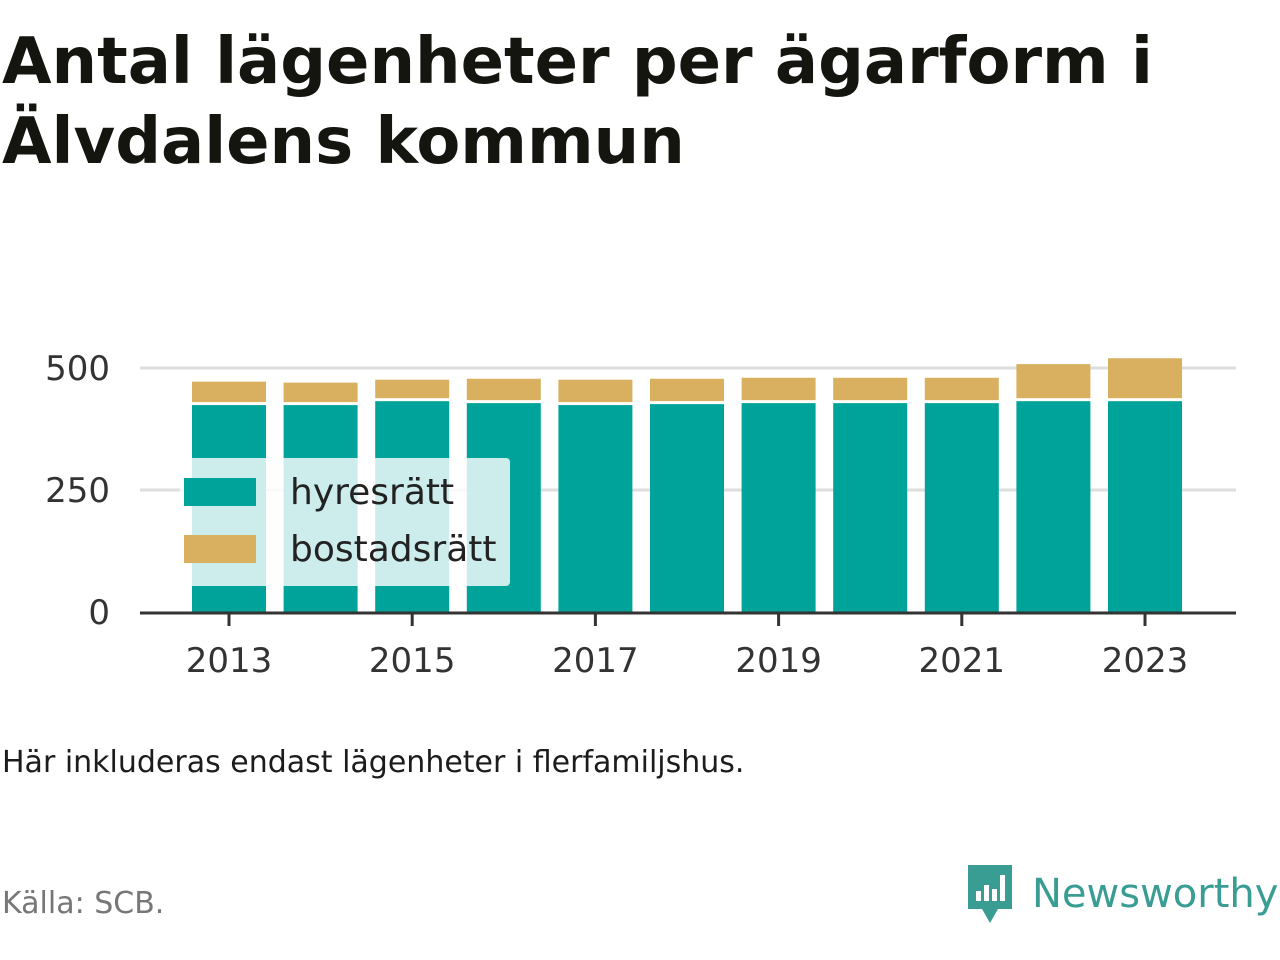 Image resolution: width=1280 pixels, height=960 pixels. I want to click on source-text: Källa: SCB., so click(83, 903).